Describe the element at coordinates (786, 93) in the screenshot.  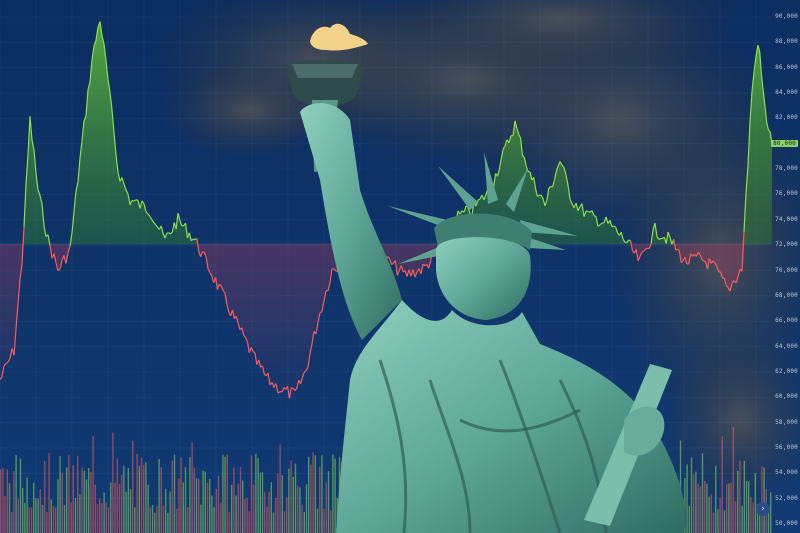
I see `price-tick-label: 84,000` at that location.